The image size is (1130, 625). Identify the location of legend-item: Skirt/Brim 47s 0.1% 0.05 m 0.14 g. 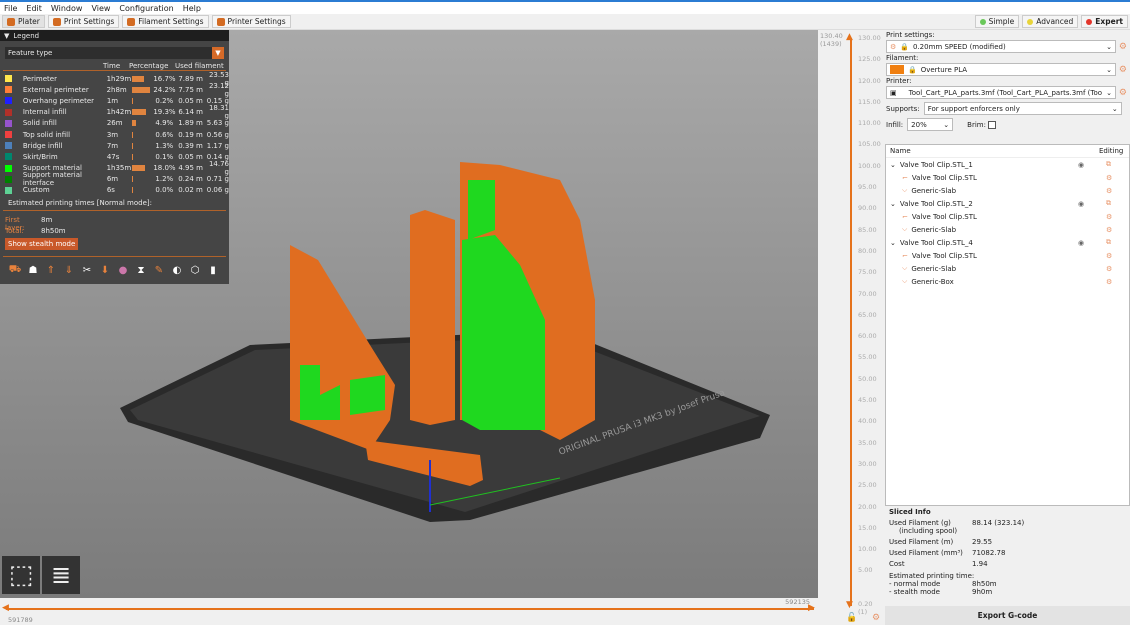
(114, 156).